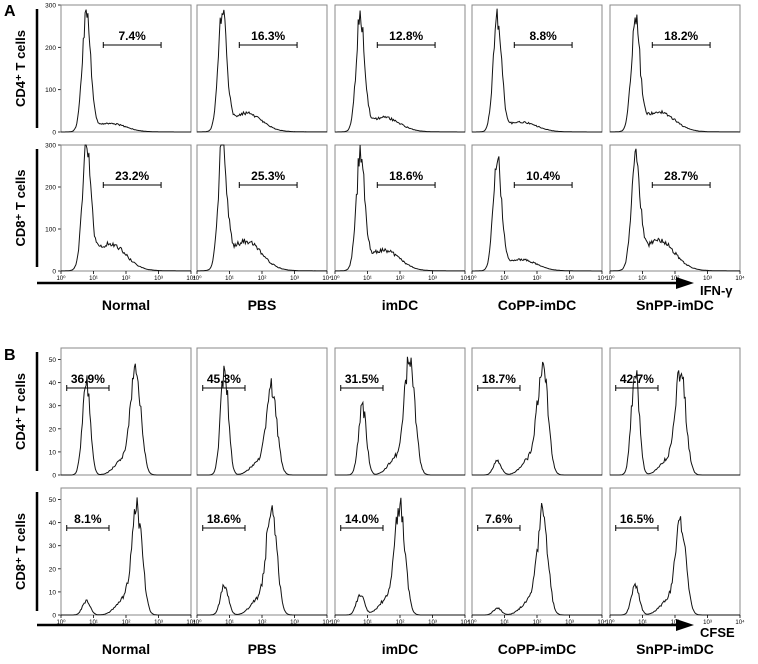  I want to click on histogram-panel: 42.7%, so click(675, 411).